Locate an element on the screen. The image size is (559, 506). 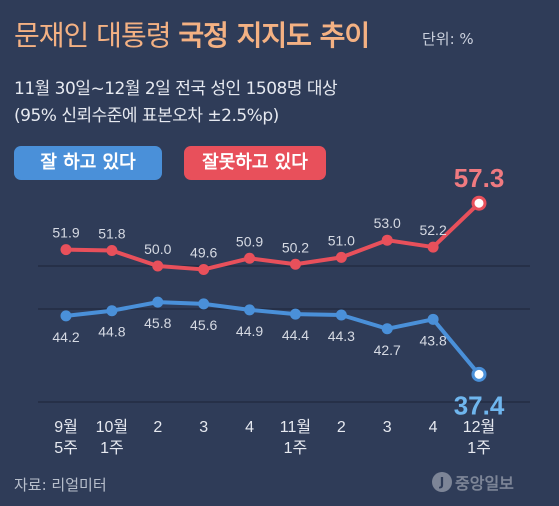
data-label-disapprove-7: 53.0 is located at coordinates (387, 223).